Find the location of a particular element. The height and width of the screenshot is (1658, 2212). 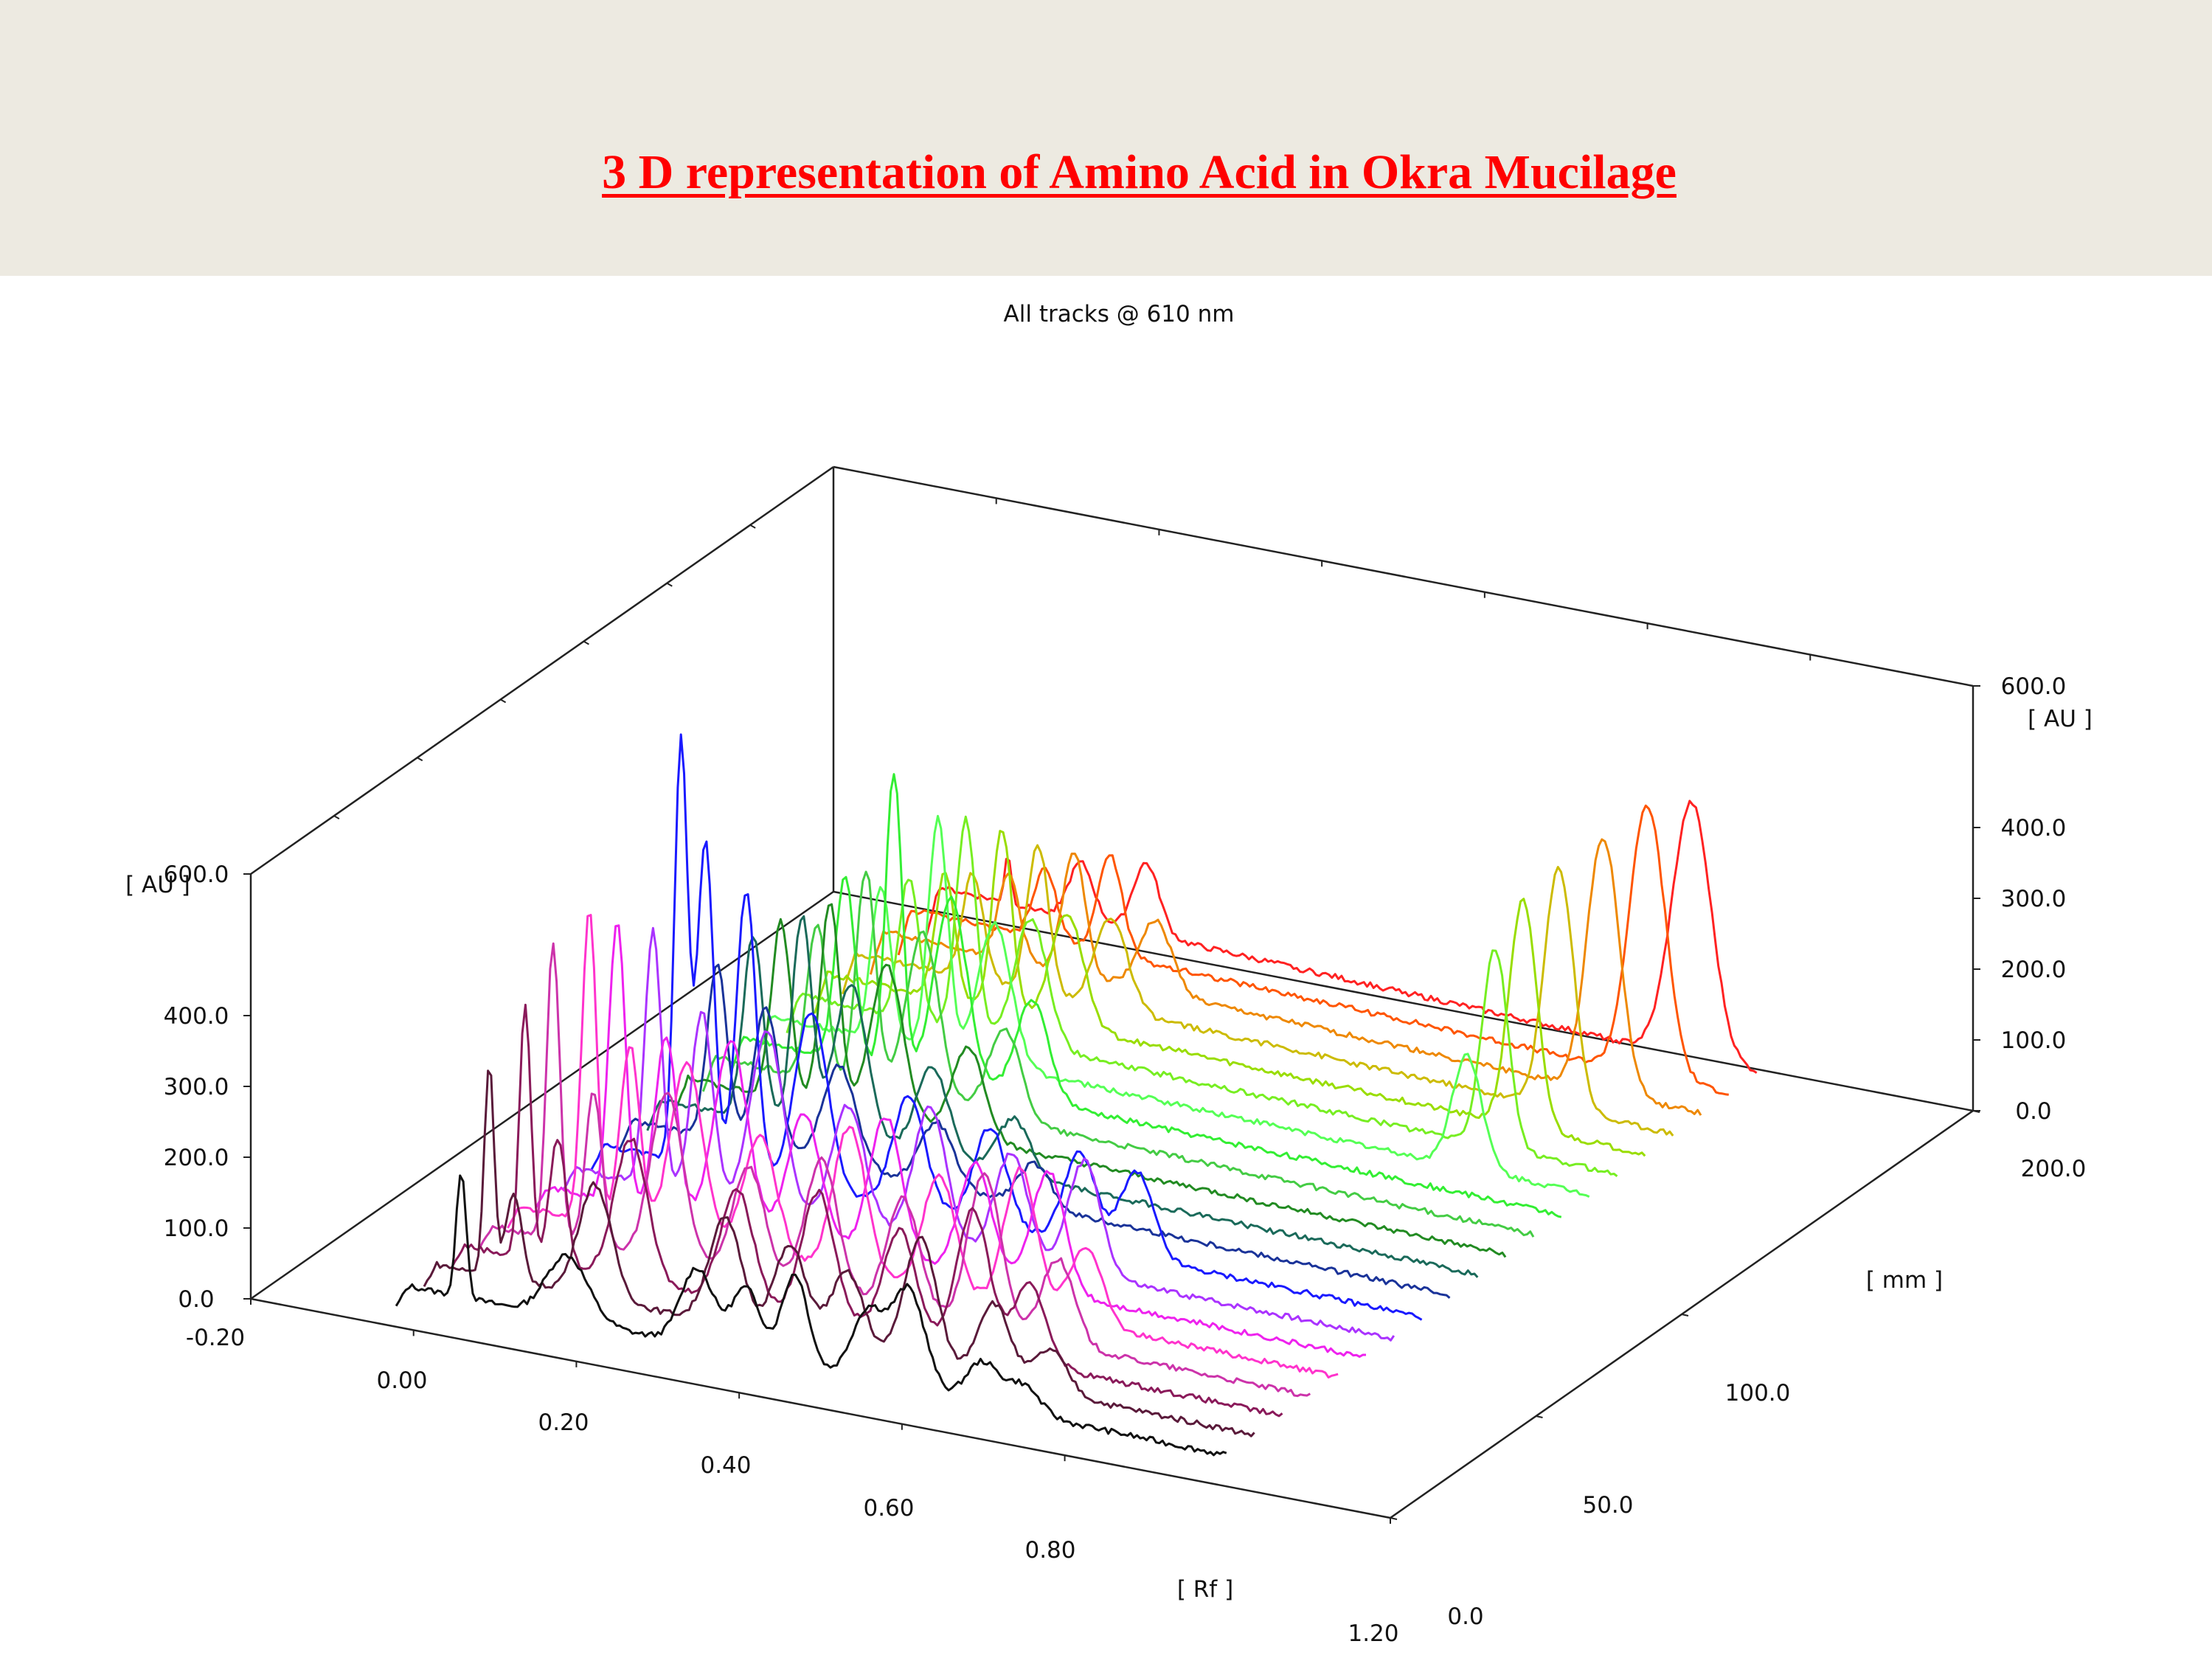

y-axis-label-left: [ AU ] is located at coordinates (158, 885).